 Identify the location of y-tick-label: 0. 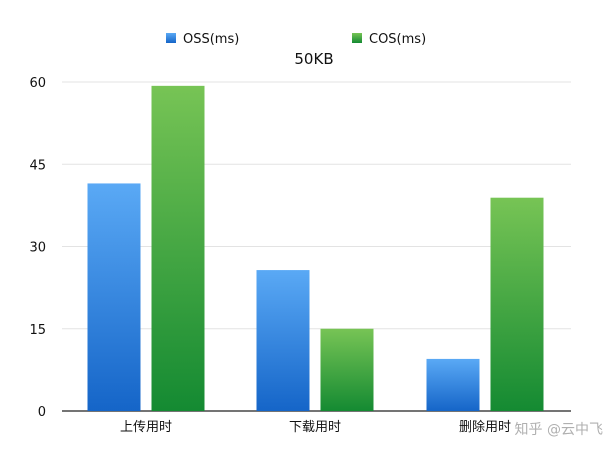
(42, 412).